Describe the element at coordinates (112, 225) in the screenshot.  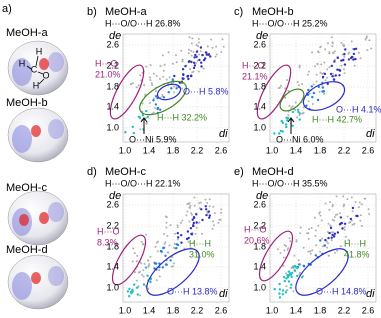
I see `y-tick-label: 2.2` at that location.